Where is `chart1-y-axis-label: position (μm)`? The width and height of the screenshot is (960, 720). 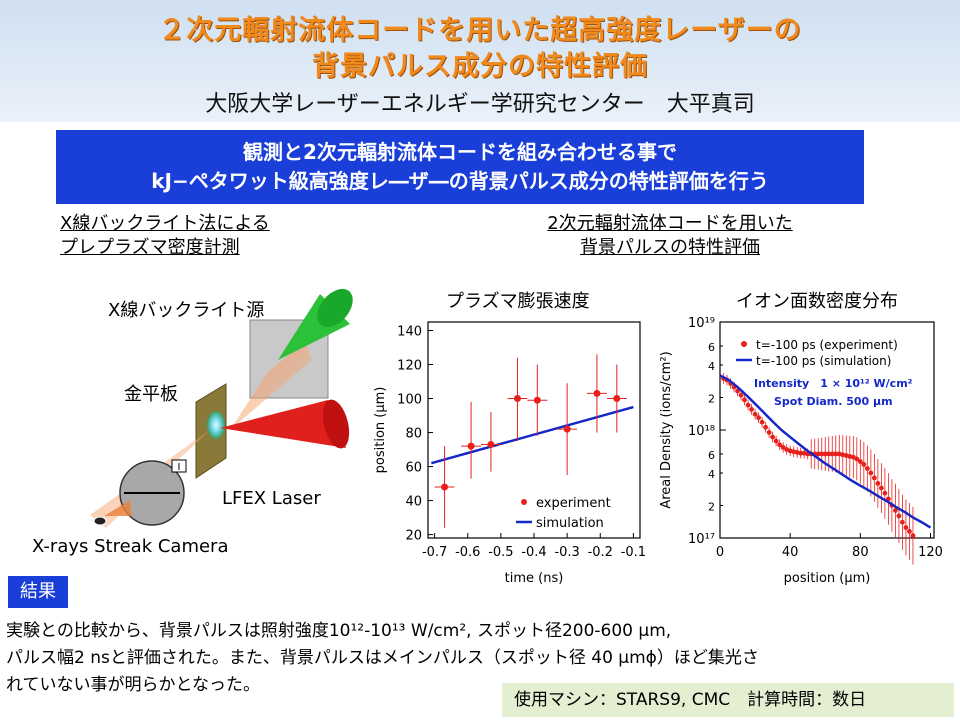
chart1-y-axis-label: position (μm) is located at coordinates (380, 430).